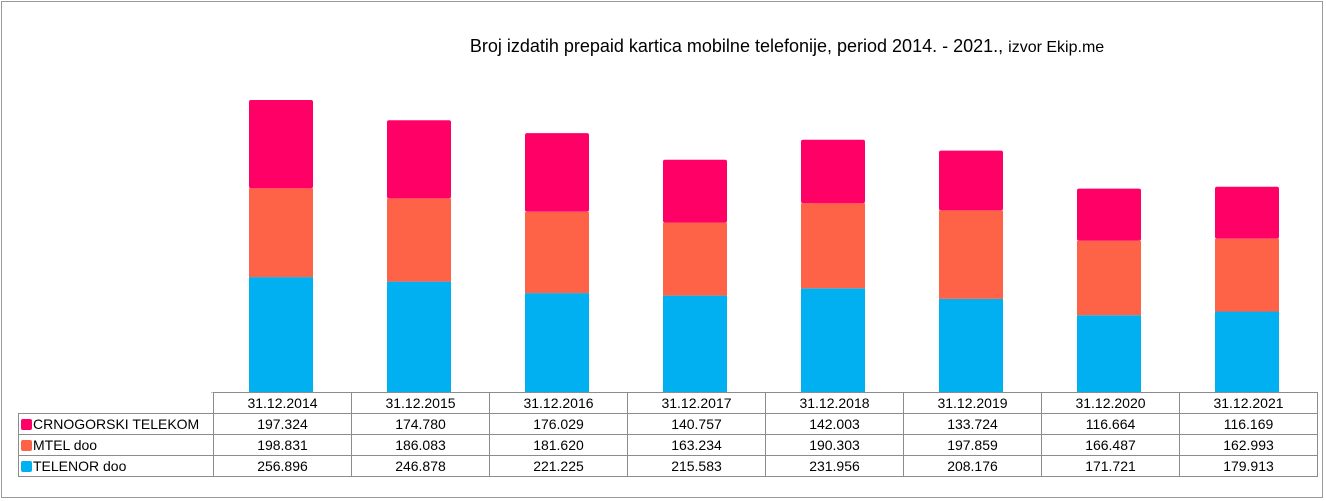 Image resolution: width=1326 pixels, height=501 pixels. What do you see at coordinates (834, 445) in the screenshot?
I see `data-label: 190.303` at bounding box center [834, 445].